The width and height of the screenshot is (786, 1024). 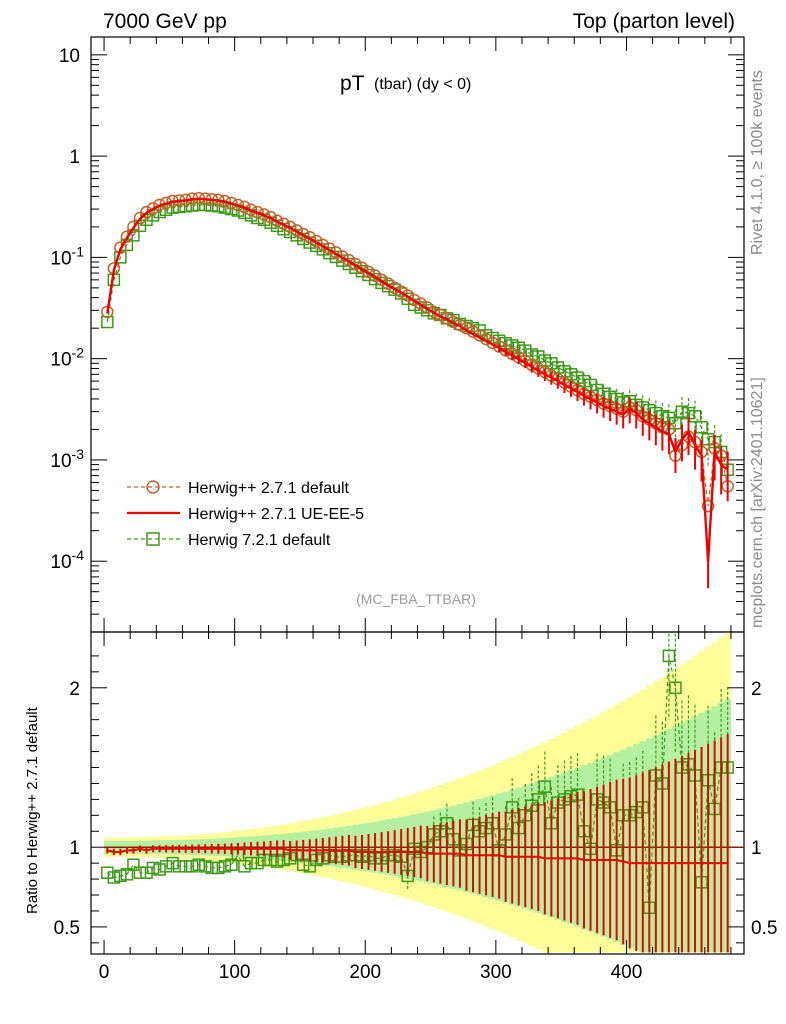 What do you see at coordinates (259, 540) in the screenshot?
I see `legend-label-herwig7-default: Herwig 7.2.1 default` at bounding box center [259, 540].